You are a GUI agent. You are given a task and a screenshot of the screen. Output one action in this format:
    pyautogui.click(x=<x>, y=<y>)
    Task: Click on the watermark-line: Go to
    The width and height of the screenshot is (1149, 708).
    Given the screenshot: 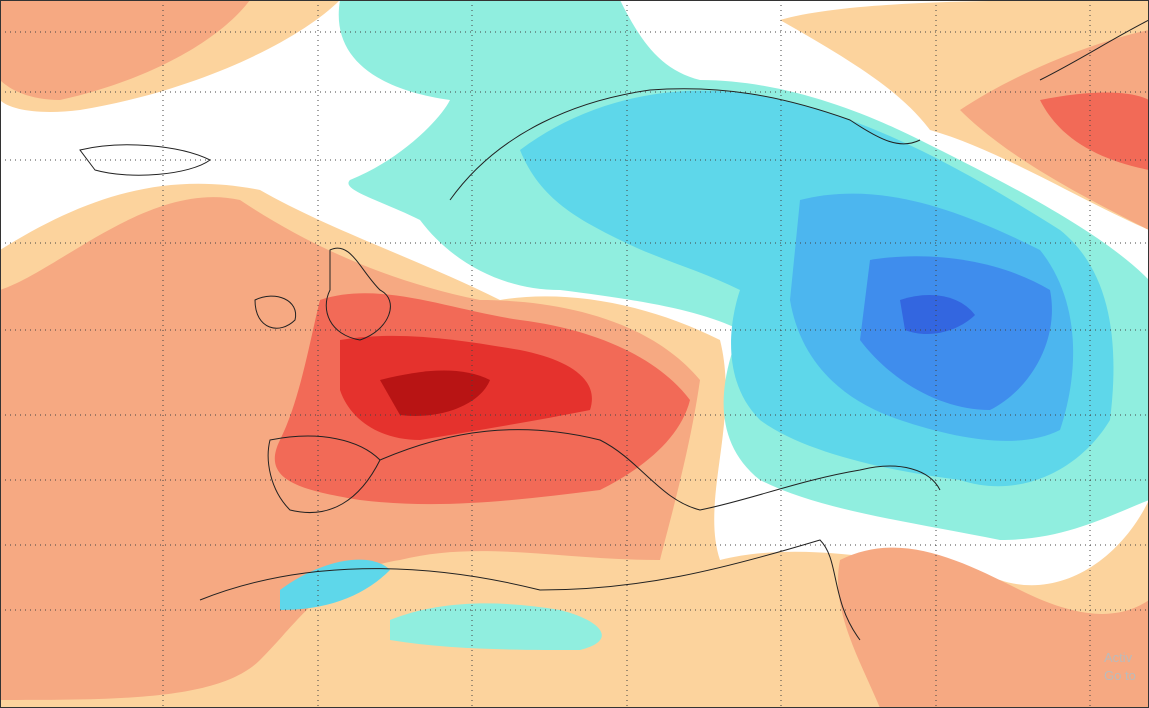 What is the action you would take?
    pyautogui.click(x=1120, y=675)
    